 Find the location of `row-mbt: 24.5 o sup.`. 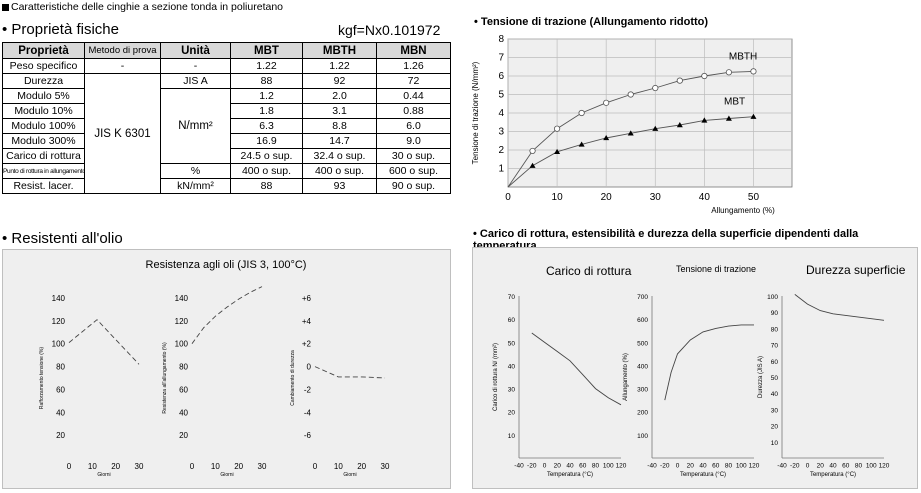

row-mbt: 24.5 o sup. is located at coordinates (266, 156).